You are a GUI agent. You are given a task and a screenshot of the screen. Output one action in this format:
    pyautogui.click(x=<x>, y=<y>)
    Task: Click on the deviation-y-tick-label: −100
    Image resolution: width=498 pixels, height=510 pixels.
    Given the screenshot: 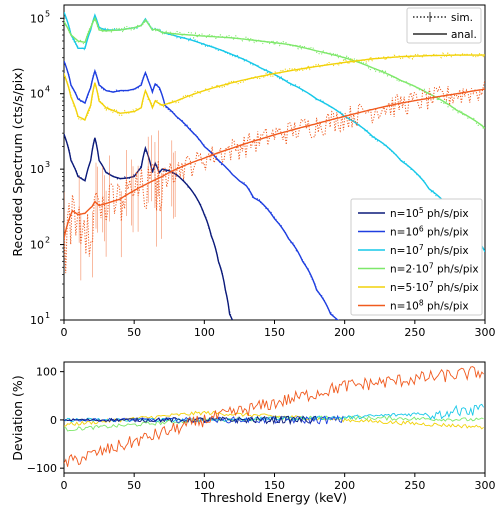 What is the action you would take?
    pyautogui.click(x=42, y=468)
    